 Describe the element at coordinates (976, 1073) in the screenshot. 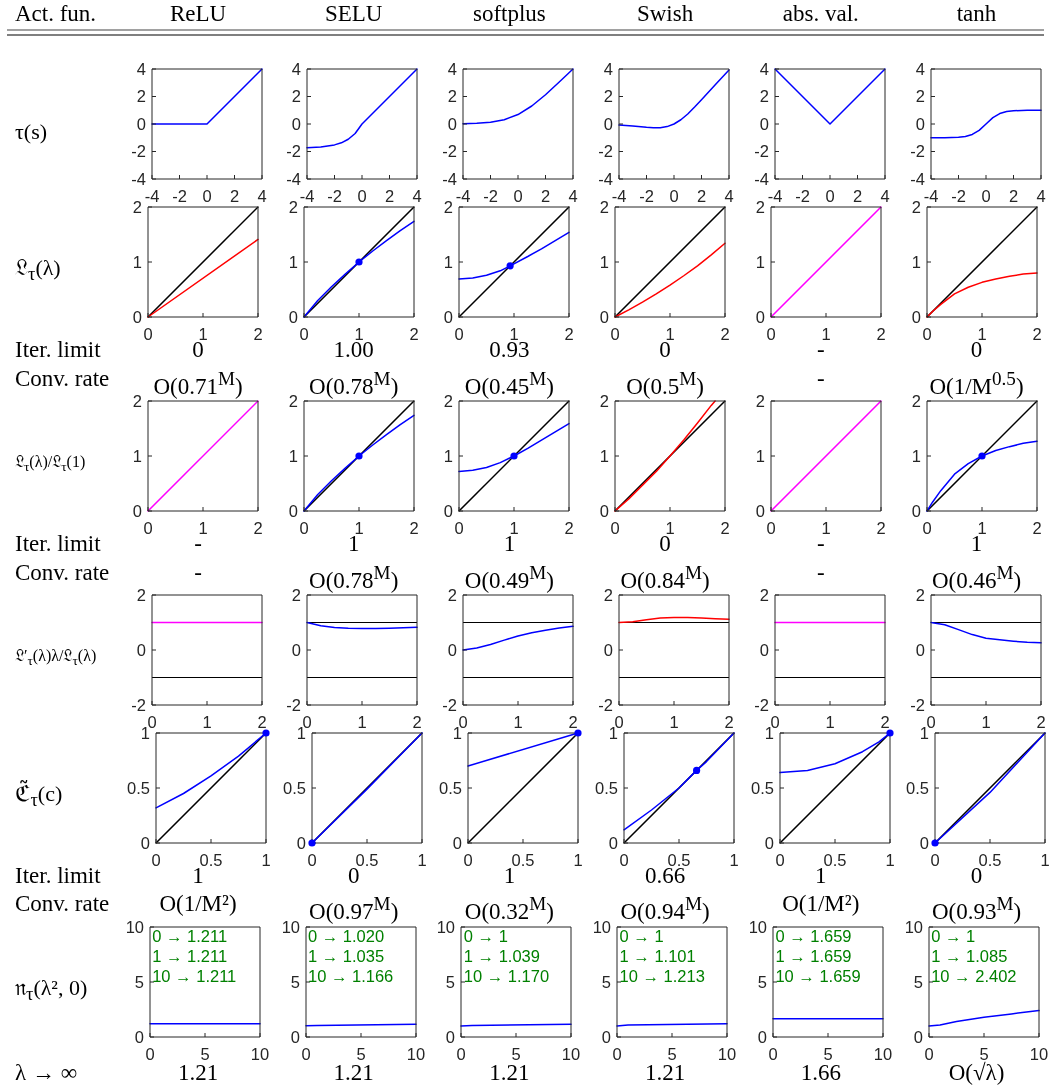

I see `text: O(√λ)` at that location.